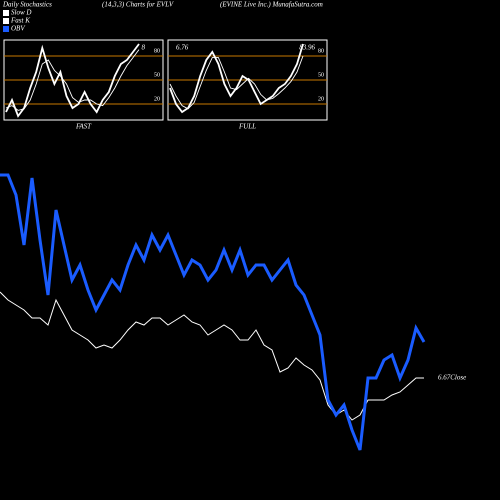  Describe the element at coordinates (83, 127) in the screenshot. I see `panel-label: FAST` at that location.